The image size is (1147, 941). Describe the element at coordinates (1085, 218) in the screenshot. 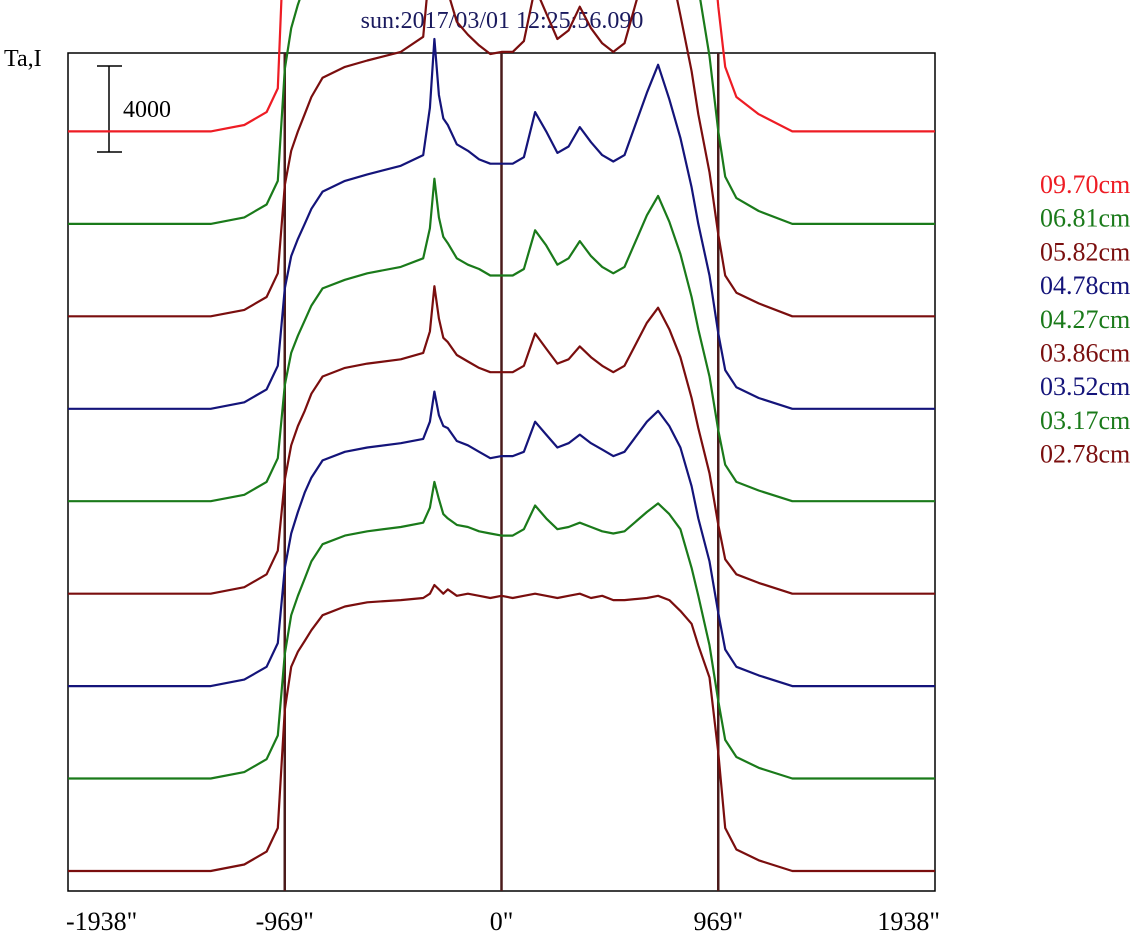

I see `legend-item: 06.81cm` at that location.